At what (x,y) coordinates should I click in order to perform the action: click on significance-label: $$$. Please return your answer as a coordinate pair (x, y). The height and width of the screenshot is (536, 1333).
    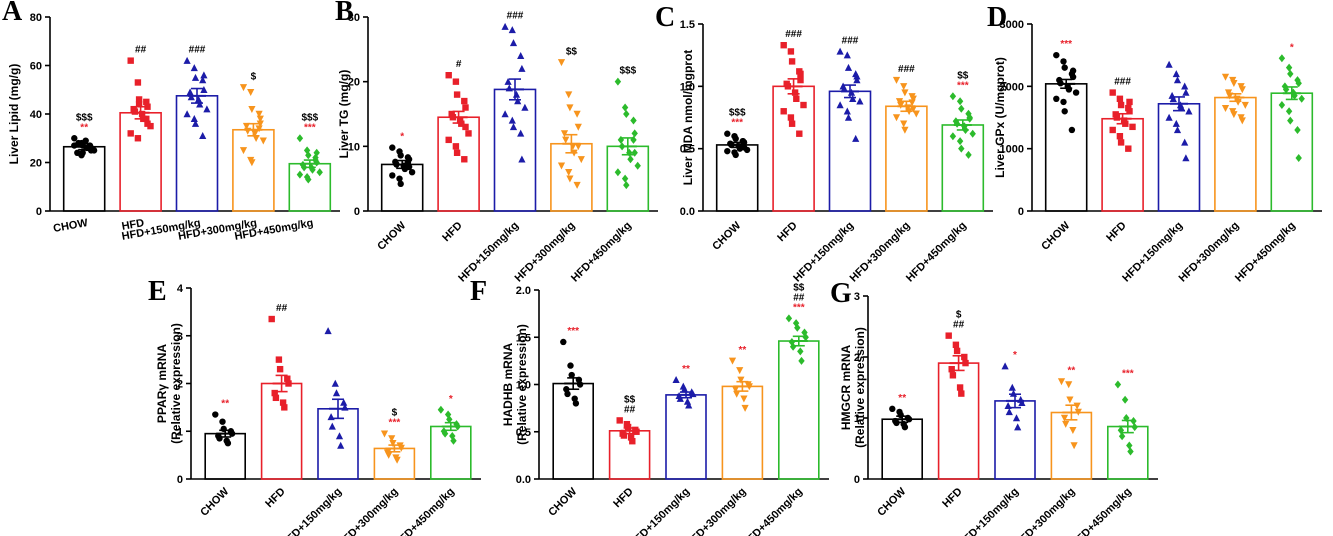
    Looking at the image, I should click on (309, 117).